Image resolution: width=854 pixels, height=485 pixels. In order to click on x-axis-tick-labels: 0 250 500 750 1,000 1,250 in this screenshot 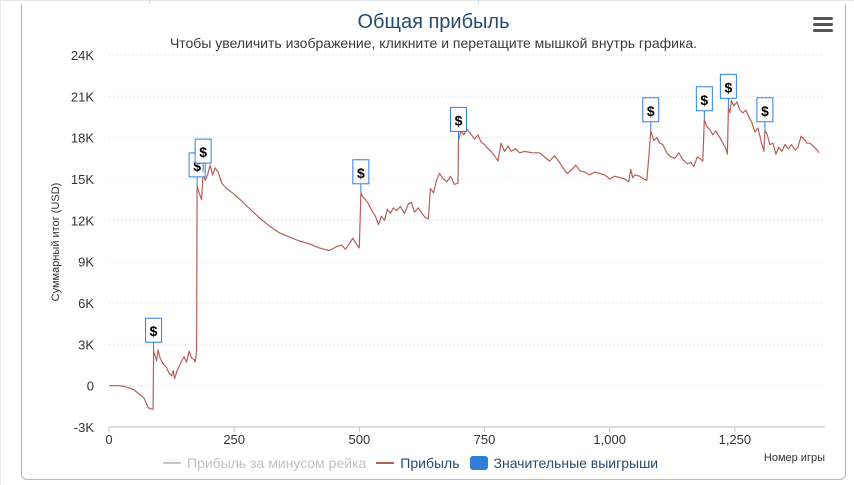, I will do `click(428, 437)`.